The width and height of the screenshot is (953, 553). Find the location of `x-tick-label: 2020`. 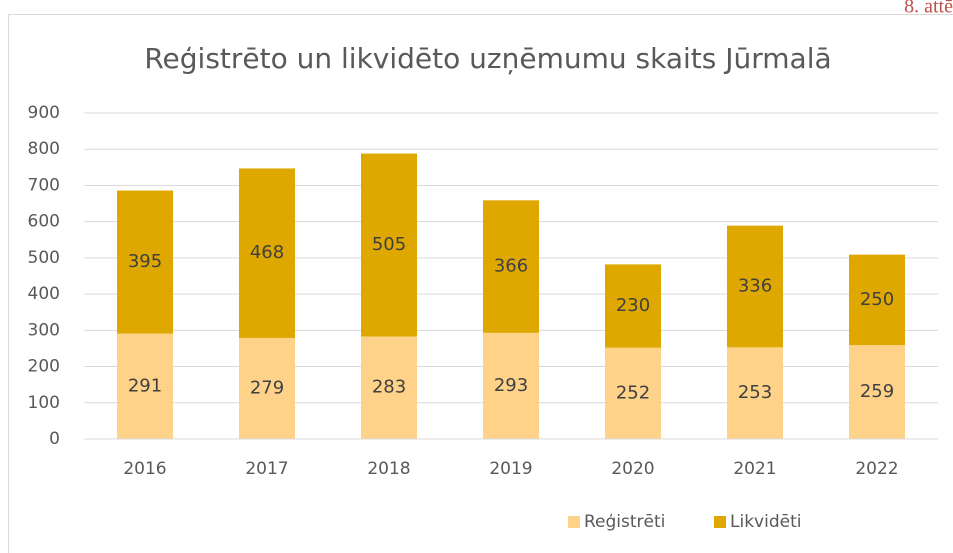

x-tick-label: 2020 is located at coordinates (632, 469).